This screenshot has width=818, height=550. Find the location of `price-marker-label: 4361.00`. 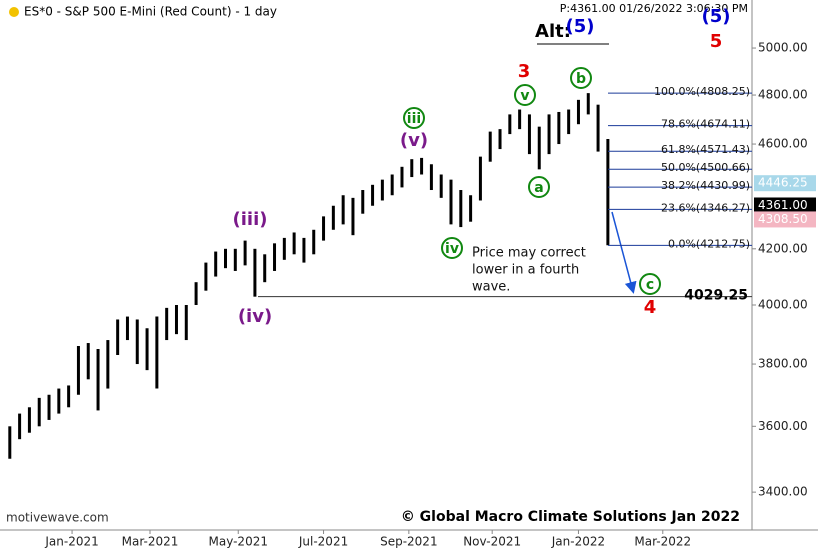

price-marker-label: 4361.00 is located at coordinates (783, 205).